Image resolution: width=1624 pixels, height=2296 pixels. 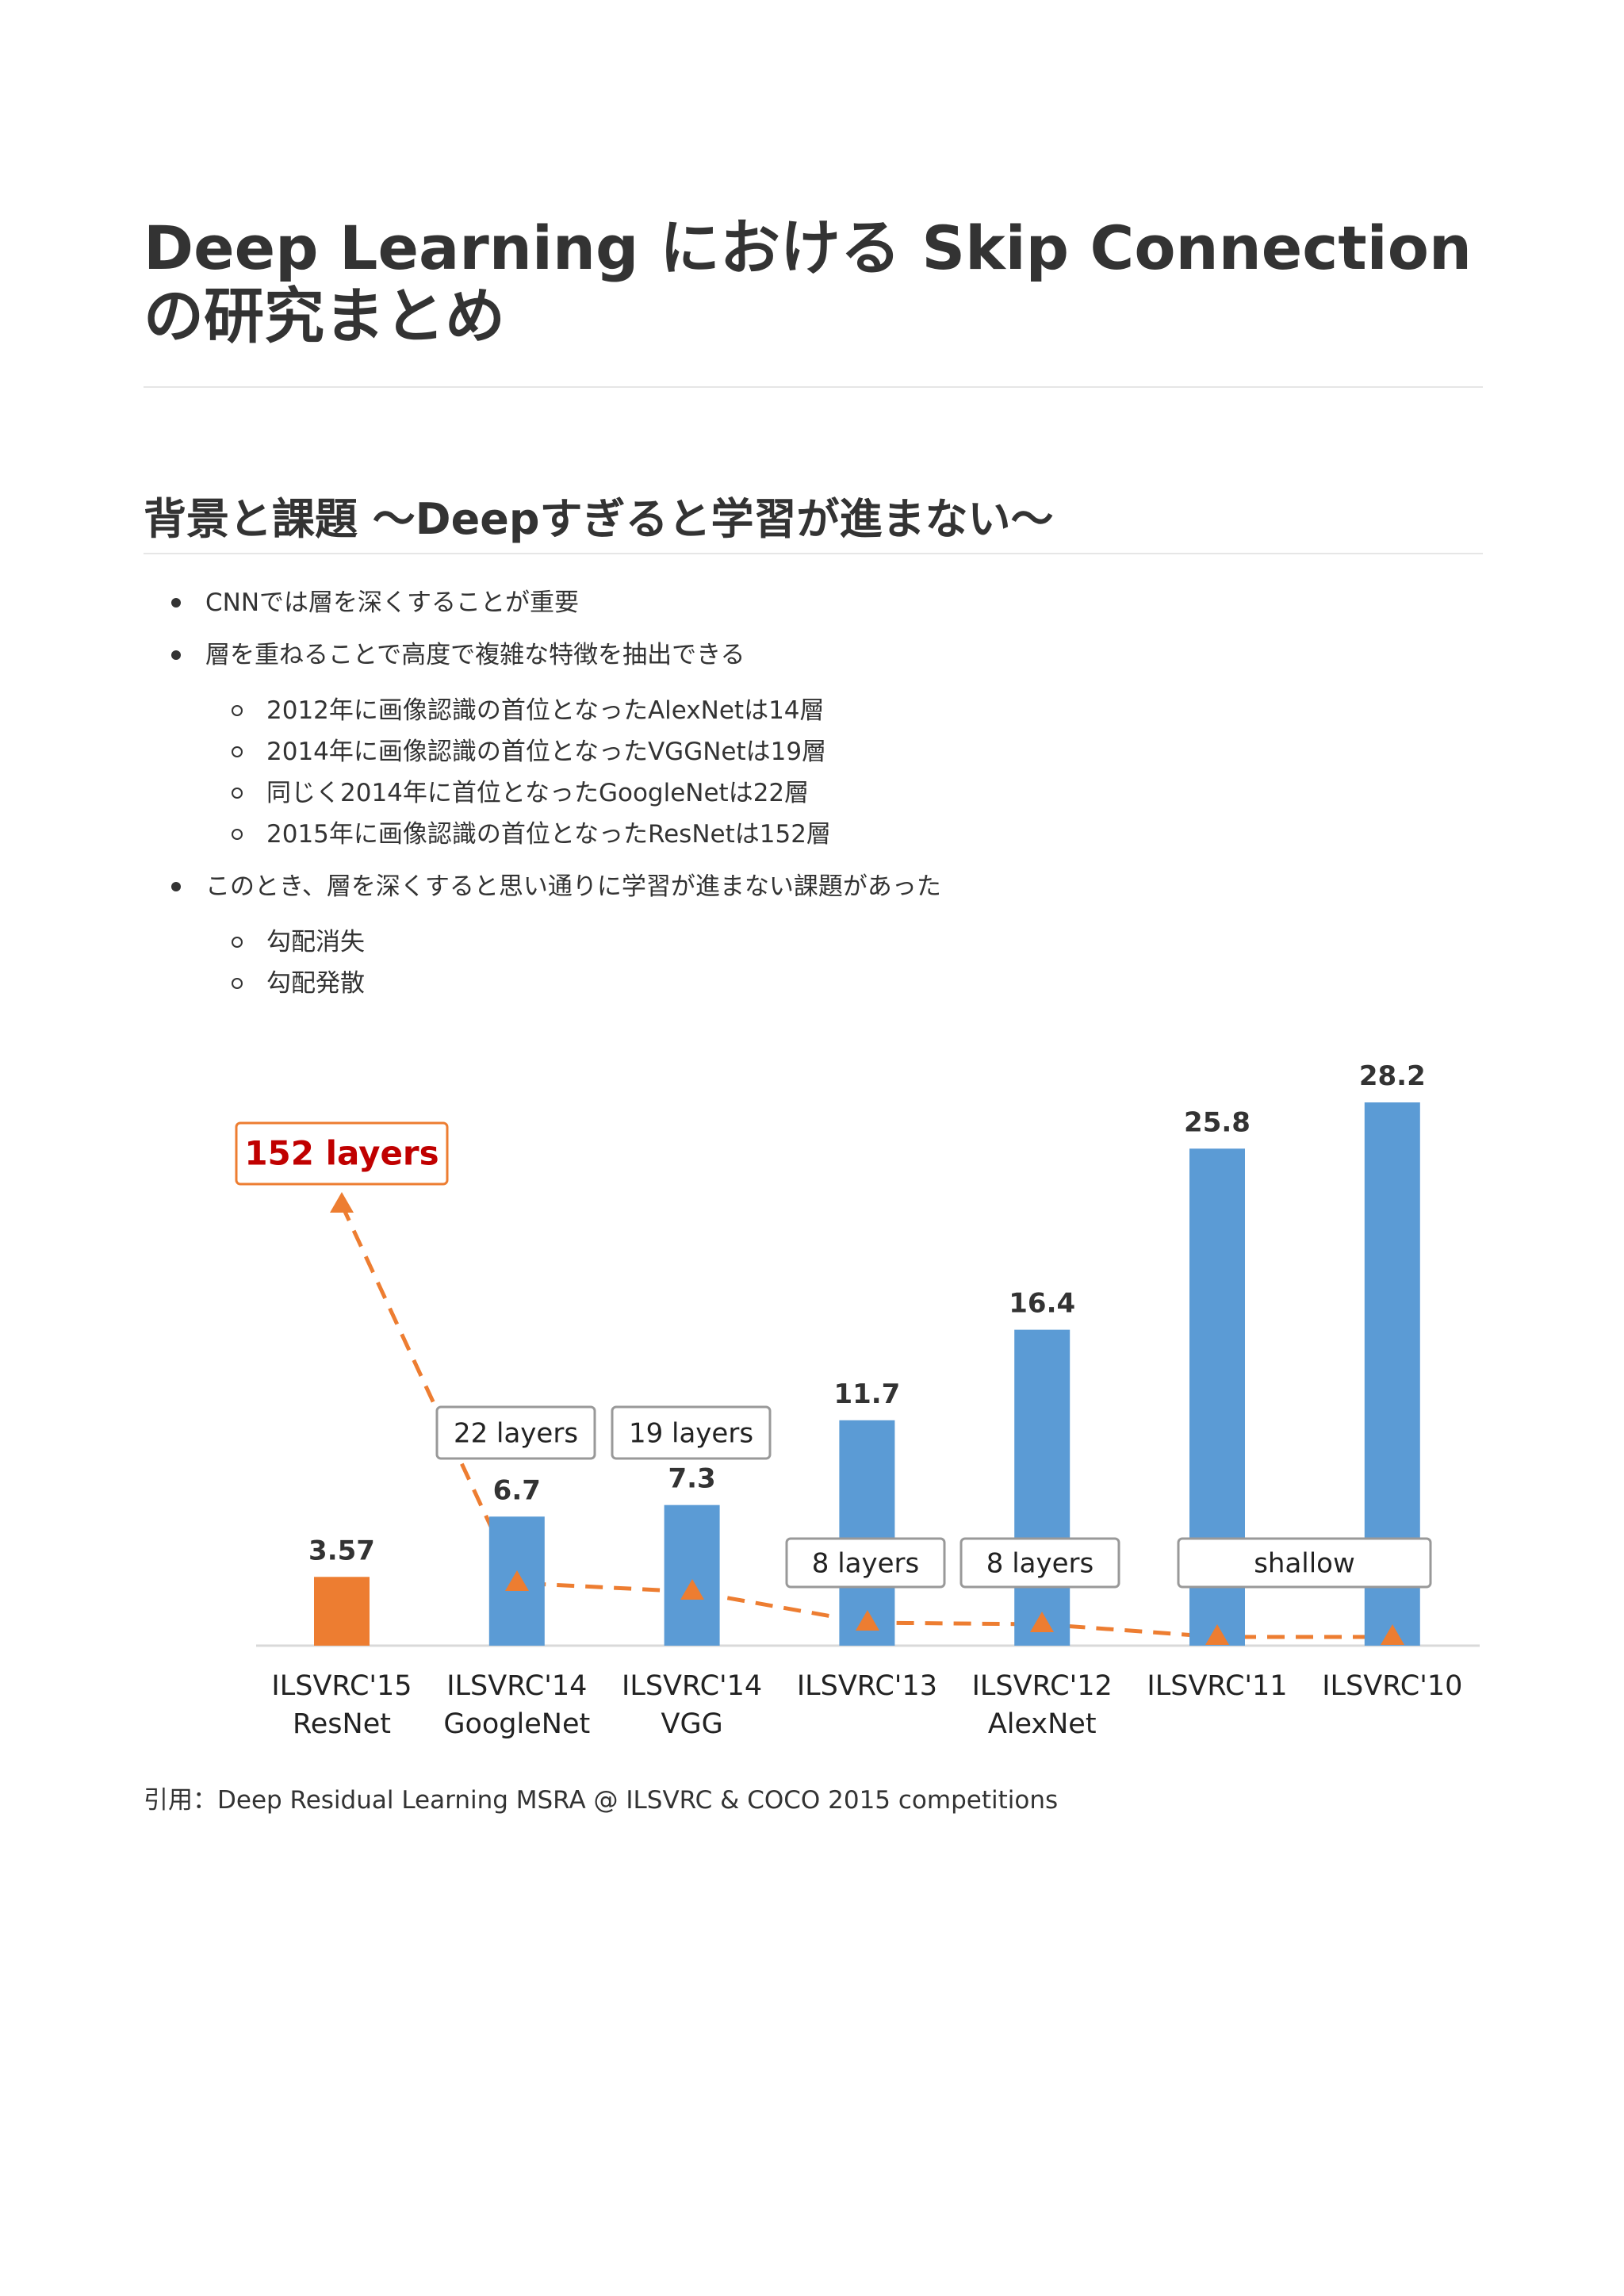 What do you see at coordinates (517, 1490) in the screenshot?
I see `value-label: 6.7` at bounding box center [517, 1490].